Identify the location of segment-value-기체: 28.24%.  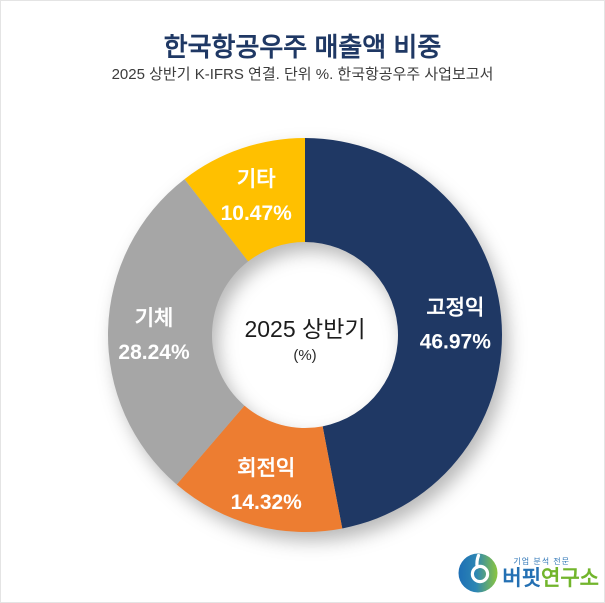
(154, 352).